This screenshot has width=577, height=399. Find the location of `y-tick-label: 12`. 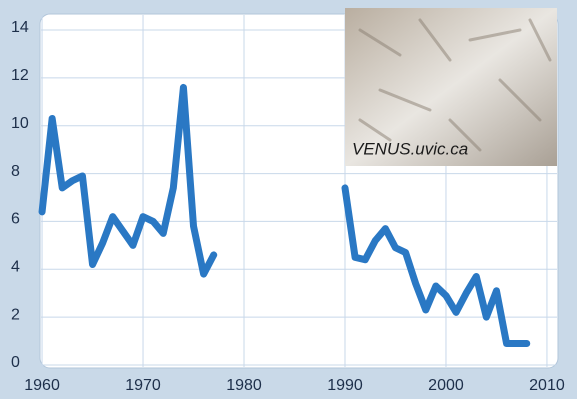

y-tick-label: 12 is located at coordinates (20, 75).